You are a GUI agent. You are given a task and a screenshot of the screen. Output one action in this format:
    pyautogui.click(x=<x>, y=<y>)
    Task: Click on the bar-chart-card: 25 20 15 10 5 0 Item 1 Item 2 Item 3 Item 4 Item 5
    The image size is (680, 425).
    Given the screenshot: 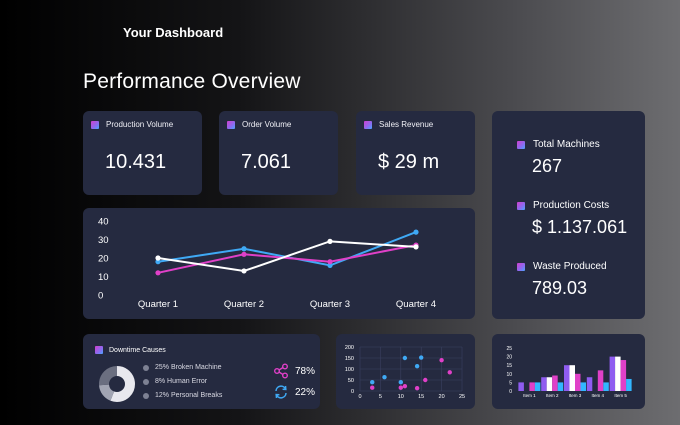 What is the action you would take?
    pyautogui.click(x=568, y=371)
    